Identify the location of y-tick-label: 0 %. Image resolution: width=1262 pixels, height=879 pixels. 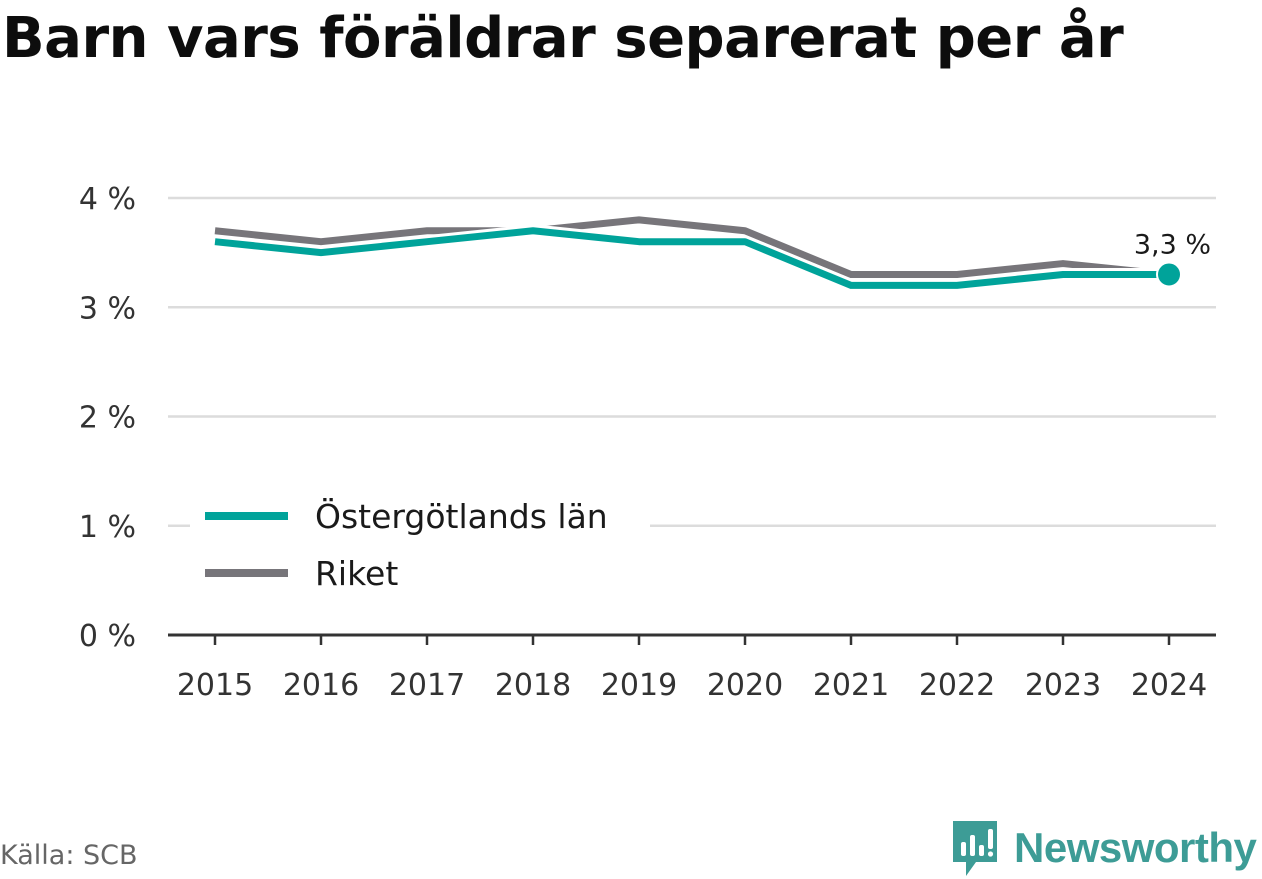
(107, 636).